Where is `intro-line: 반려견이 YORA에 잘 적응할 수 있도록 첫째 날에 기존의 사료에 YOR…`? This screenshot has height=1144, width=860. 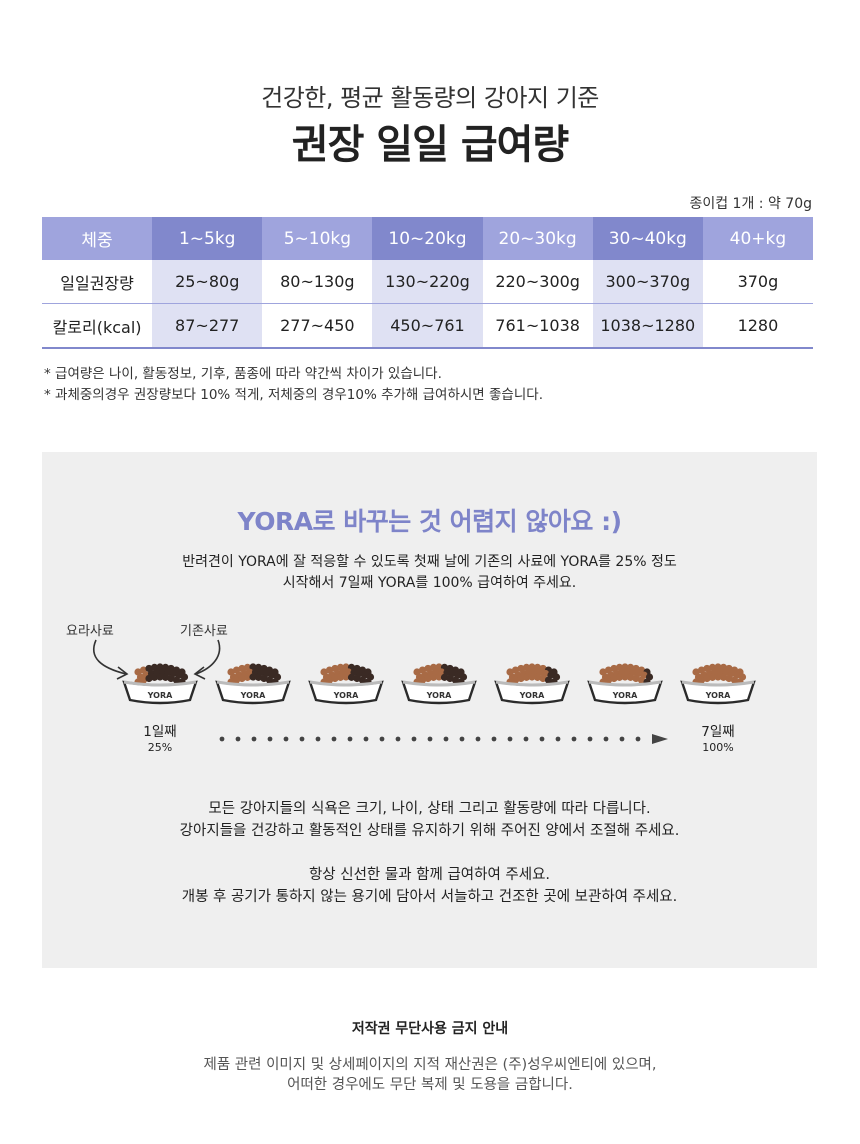
intro-line: 반려견이 YORA에 잘 적응할 수 있도록 첫째 날에 기존의 사료에 YOR… is located at coordinates (429, 562).